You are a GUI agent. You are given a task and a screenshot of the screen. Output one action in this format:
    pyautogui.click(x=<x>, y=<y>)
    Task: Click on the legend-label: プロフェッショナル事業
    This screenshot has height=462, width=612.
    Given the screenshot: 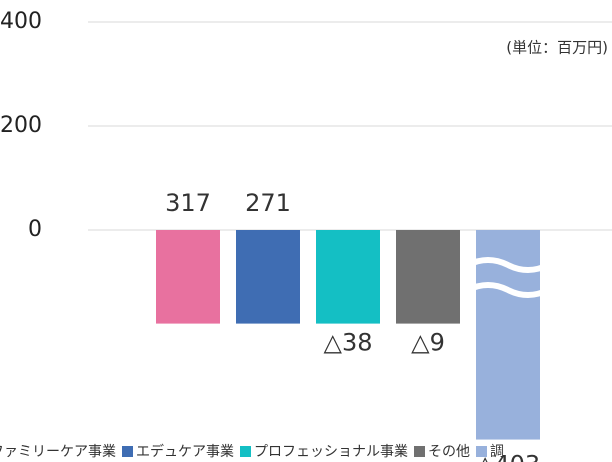 What is the action you would take?
    pyautogui.click(x=331, y=452)
    